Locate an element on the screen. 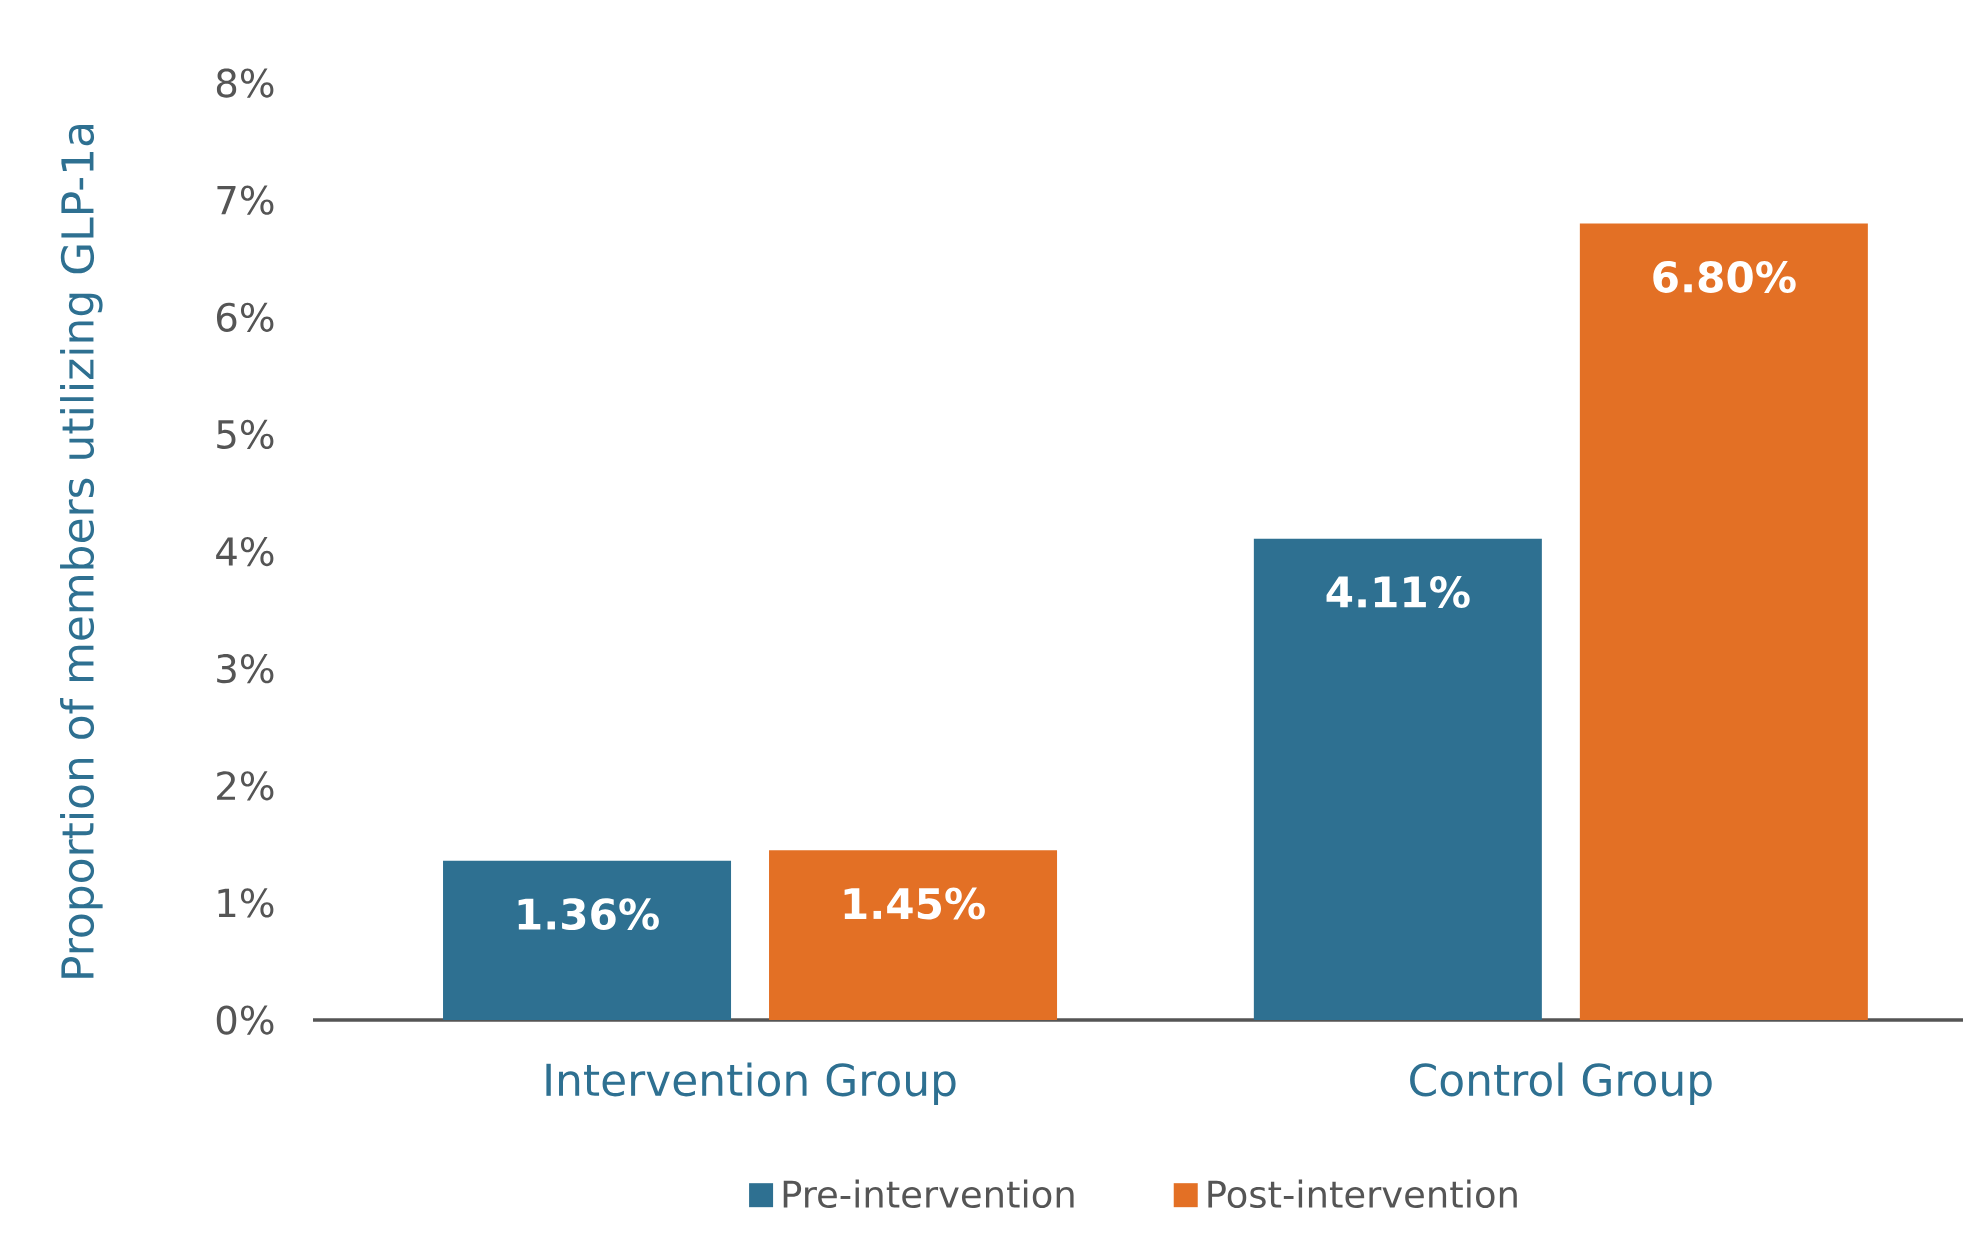  y-tick-label: 4% is located at coordinates (245, 551).